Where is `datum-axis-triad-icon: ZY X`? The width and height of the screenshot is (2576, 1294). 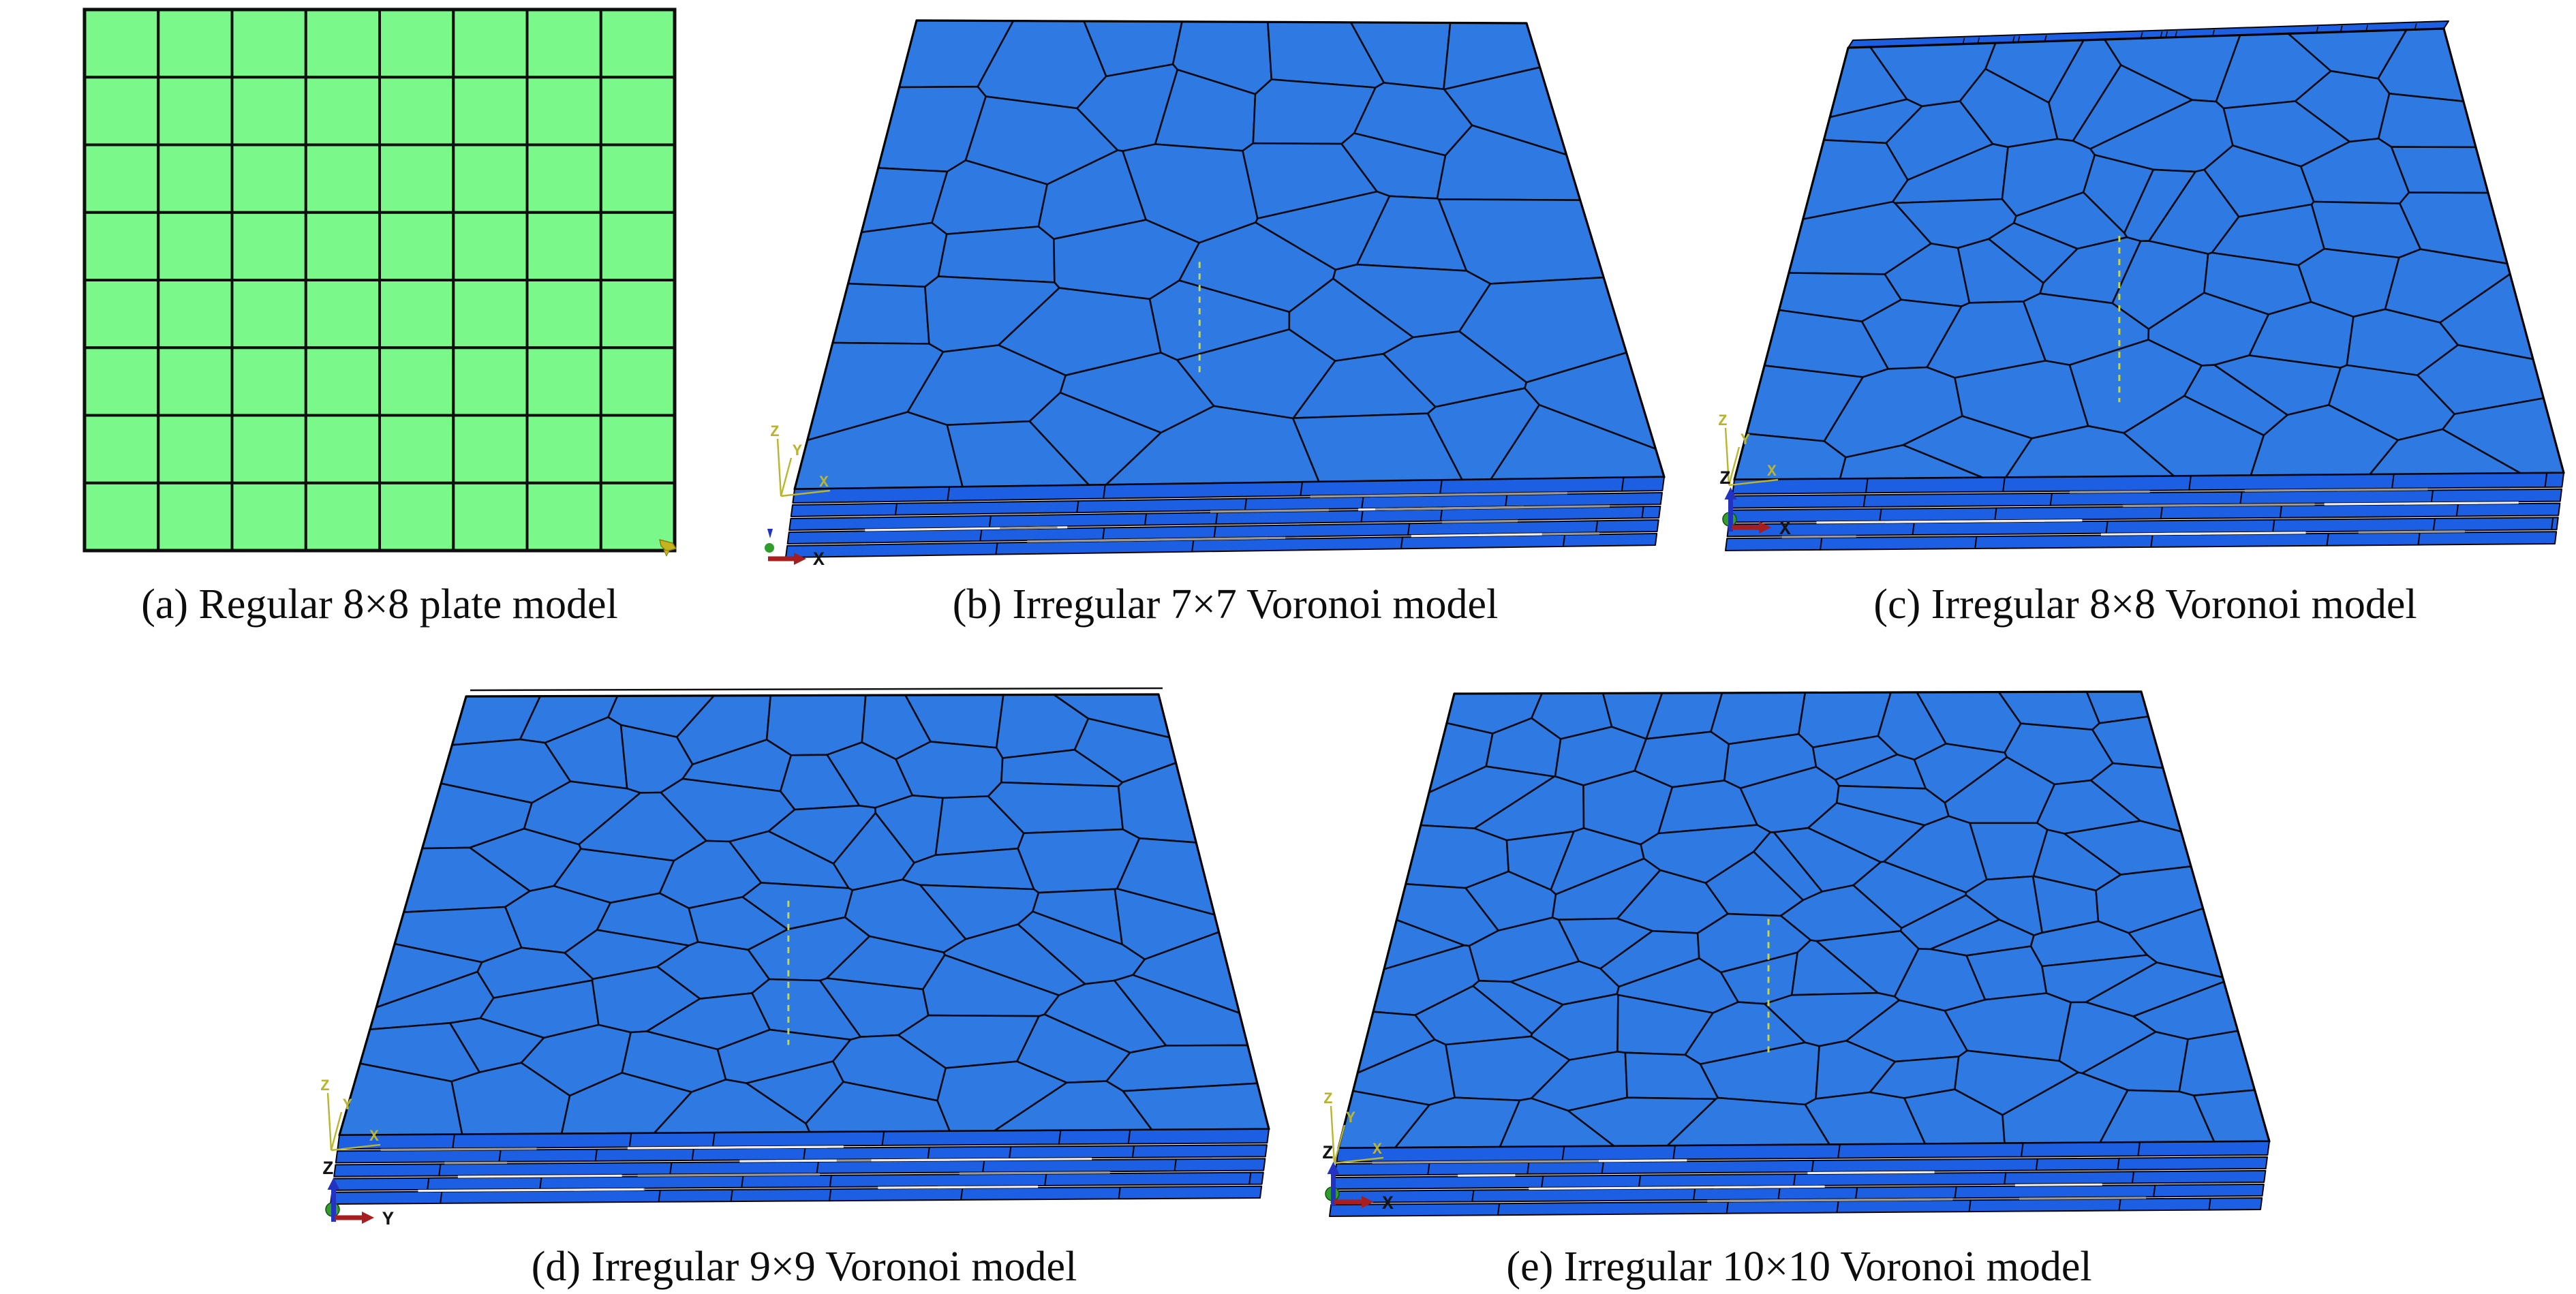
datum-axis-triad-icon: ZY X is located at coordinates (1353, 1127).